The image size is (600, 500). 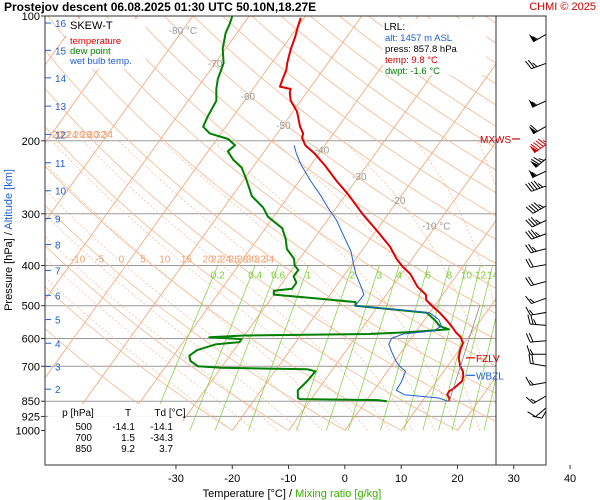 What do you see at coordinates (481, 276) in the screenshot?
I see `mixing-ratio-label: 12` at bounding box center [481, 276].